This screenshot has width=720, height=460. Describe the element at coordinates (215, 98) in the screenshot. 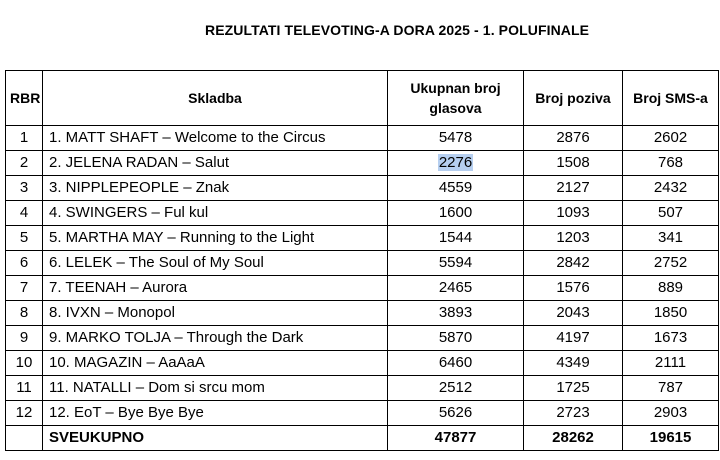

I see `column-header-song: Skladba` at that location.